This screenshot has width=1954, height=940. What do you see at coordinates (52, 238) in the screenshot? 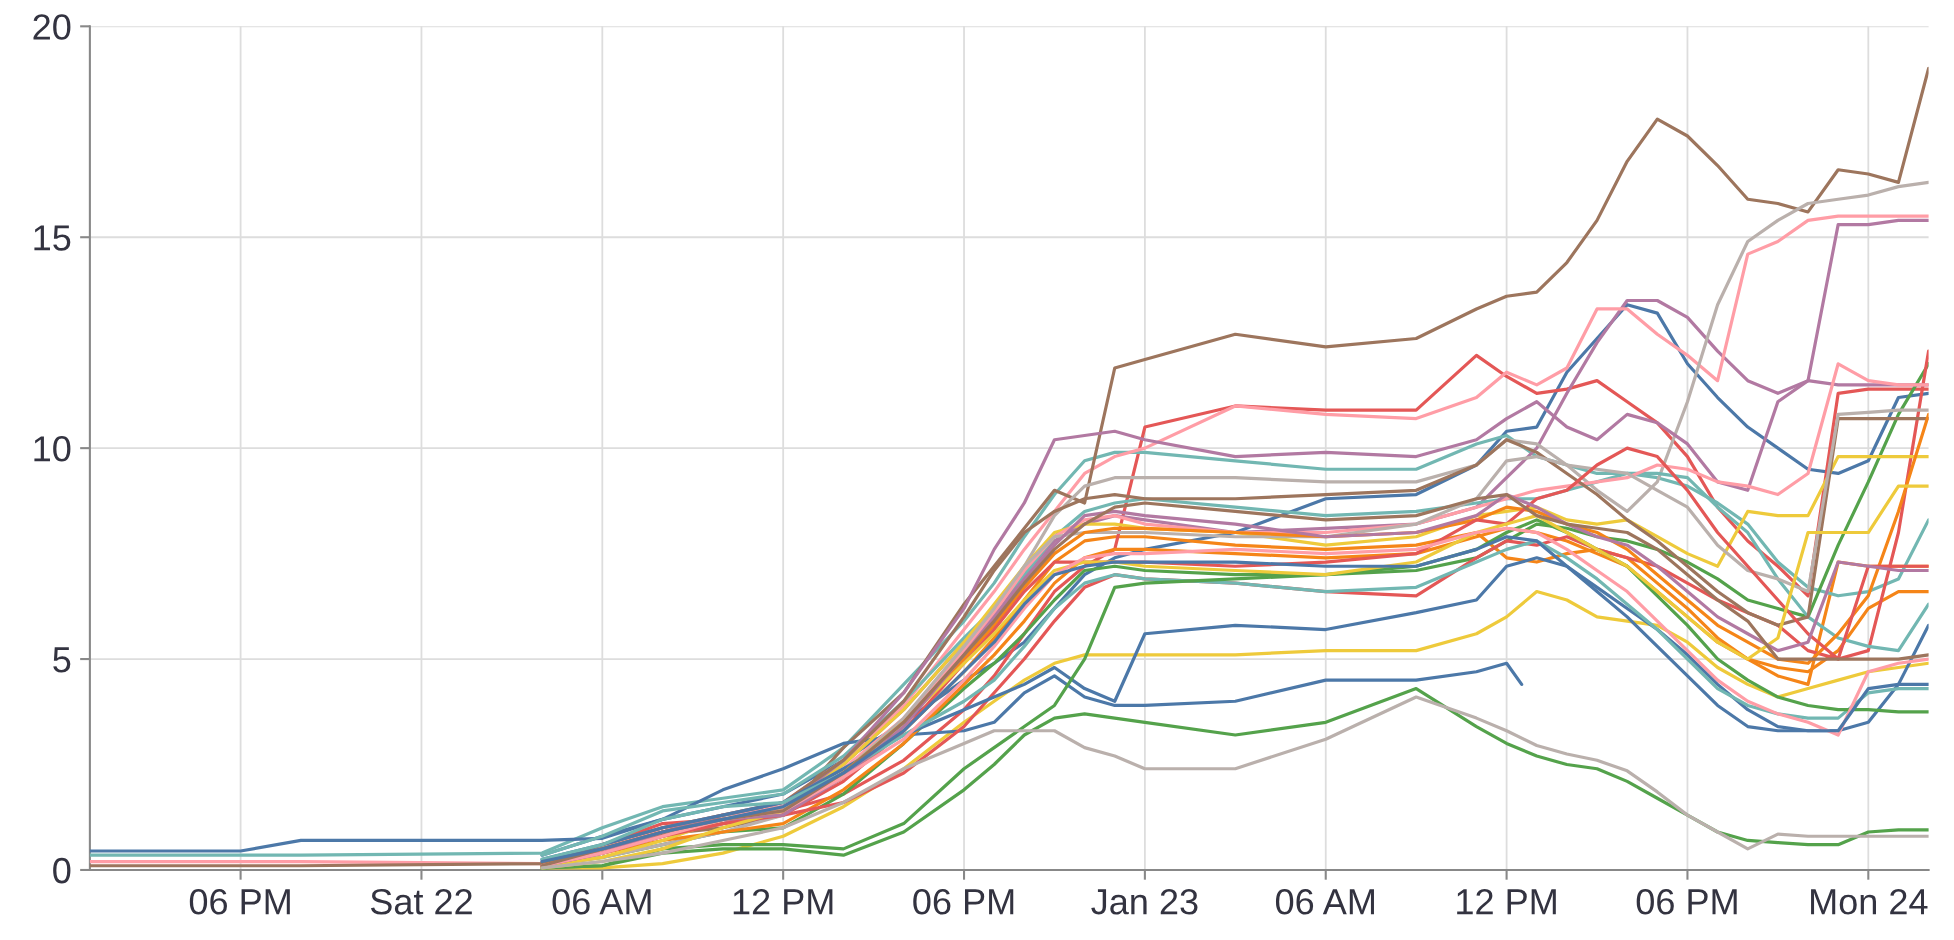
I see `y-tick-label: 15` at bounding box center [52, 238].